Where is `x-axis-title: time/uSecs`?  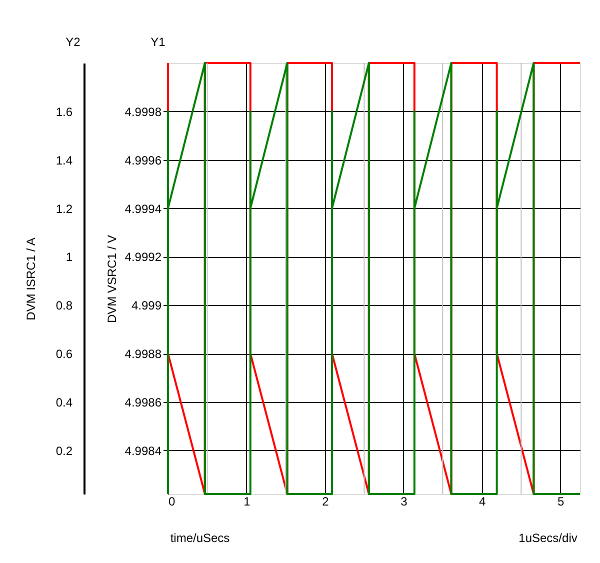
x-axis-title: time/uSecs is located at coordinates (200, 538).